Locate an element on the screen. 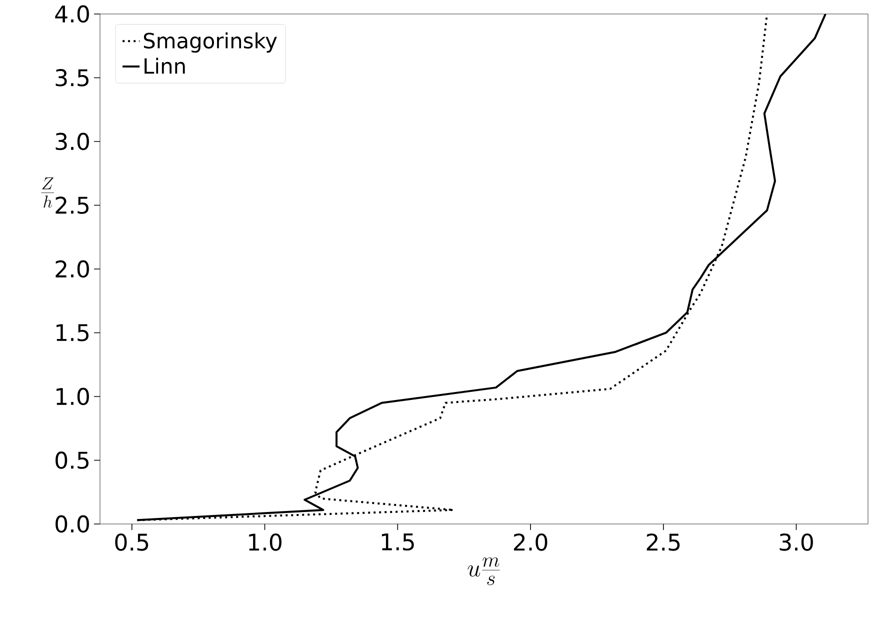 This screenshot has width=870, height=639. x-tick-label: 3.0 is located at coordinates (796, 542).